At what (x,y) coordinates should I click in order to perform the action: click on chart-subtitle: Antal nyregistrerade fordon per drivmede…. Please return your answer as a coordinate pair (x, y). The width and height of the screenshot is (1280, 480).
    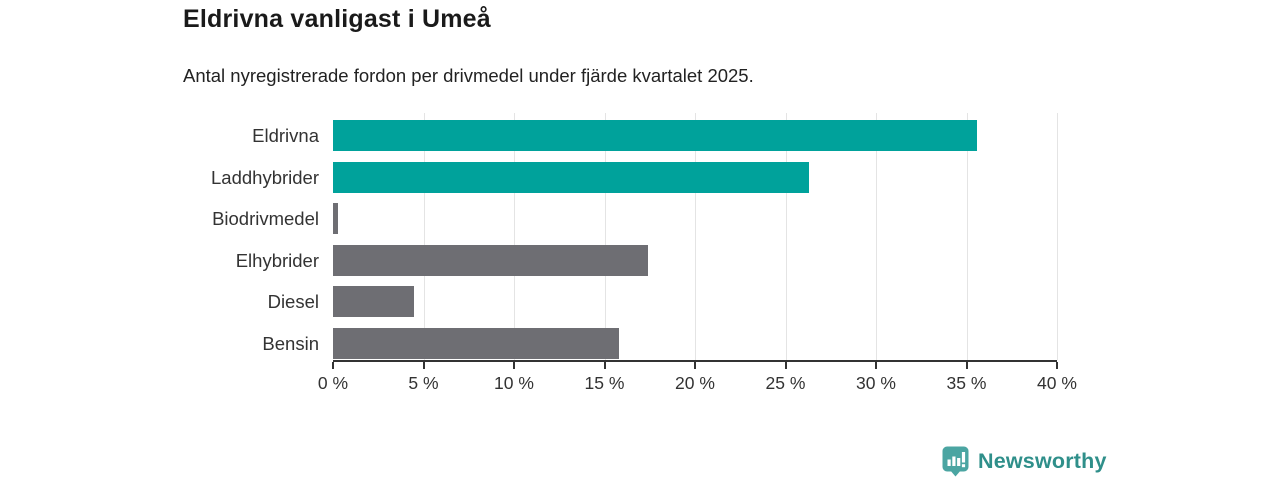
    Looking at the image, I should click on (468, 75).